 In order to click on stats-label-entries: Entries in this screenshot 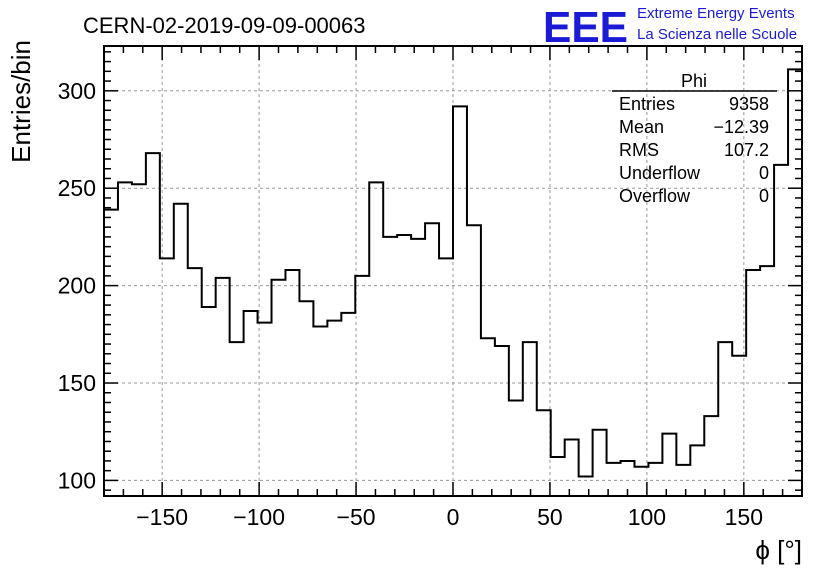, I will do `click(647, 104)`.